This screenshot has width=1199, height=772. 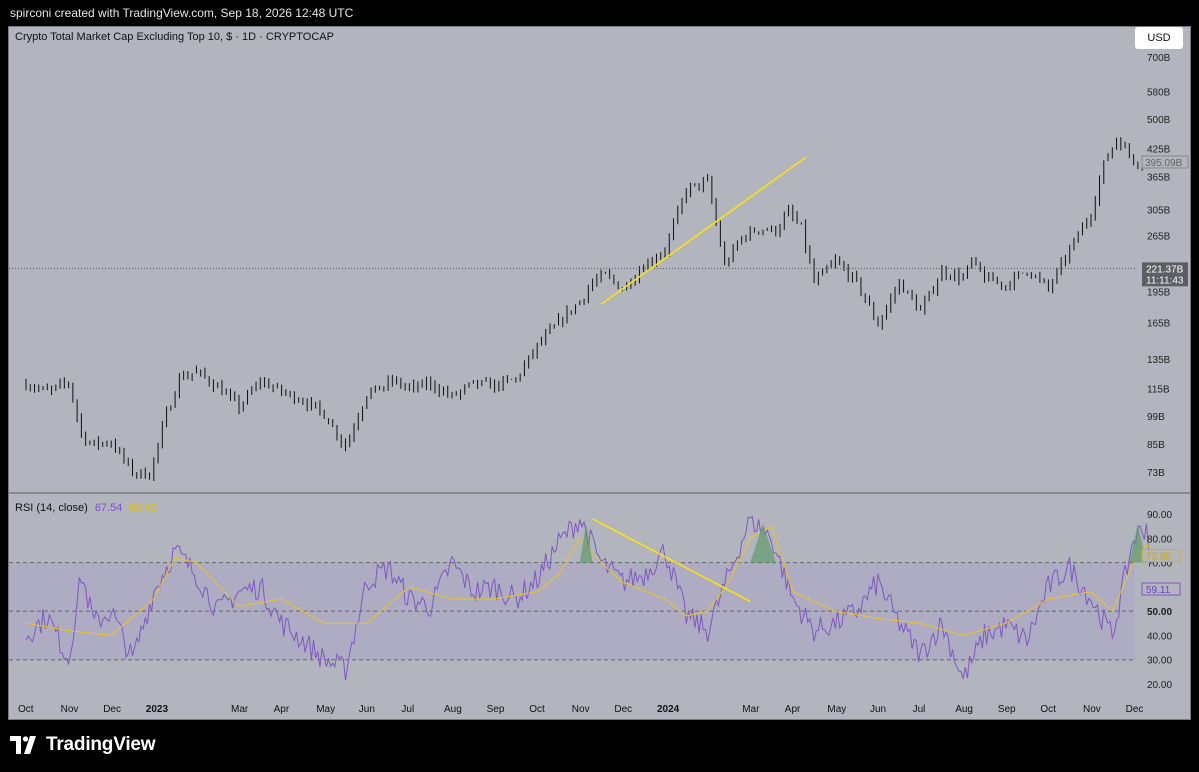 What do you see at coordinates (1165, 280) in the screenshot?
I see `countdown-label: 11:11:43` at bounding box center [1165, 280].